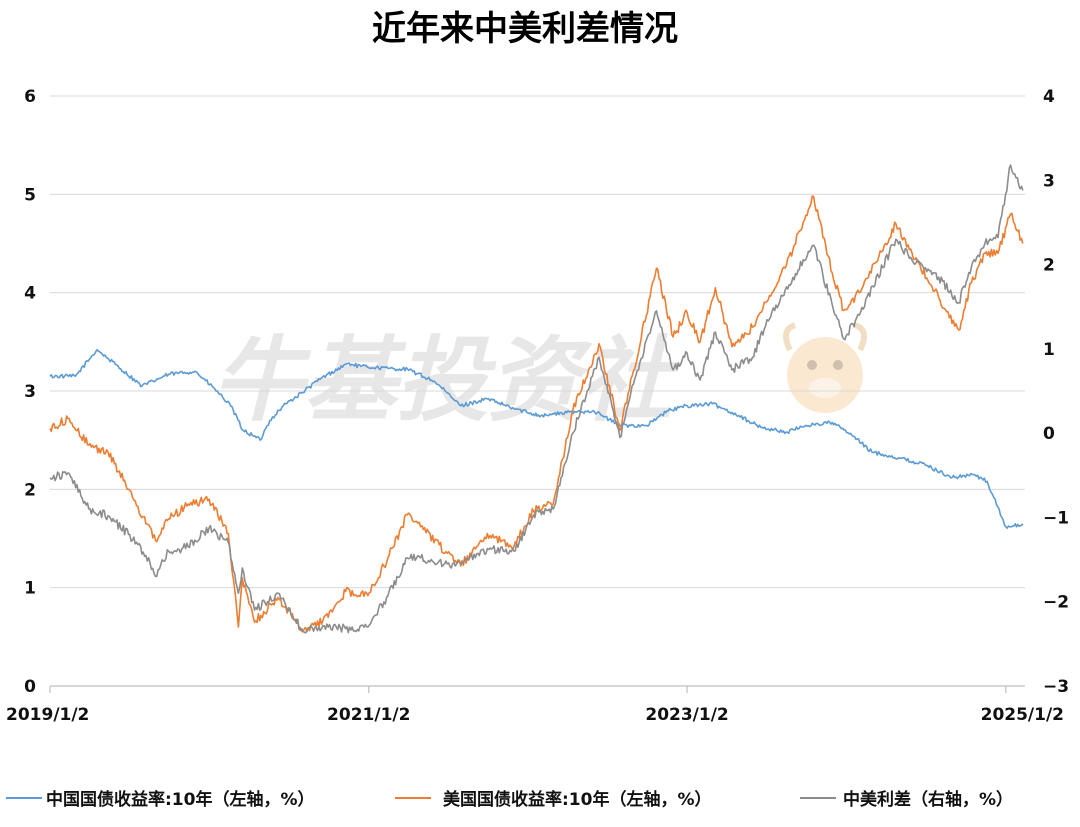 This screenshot has height=827, width=1080. What do you see at coordinates (1056, 518) in the screenshot?
I see `y-right-tick-label: −1` at bounding box center [1056, 518].